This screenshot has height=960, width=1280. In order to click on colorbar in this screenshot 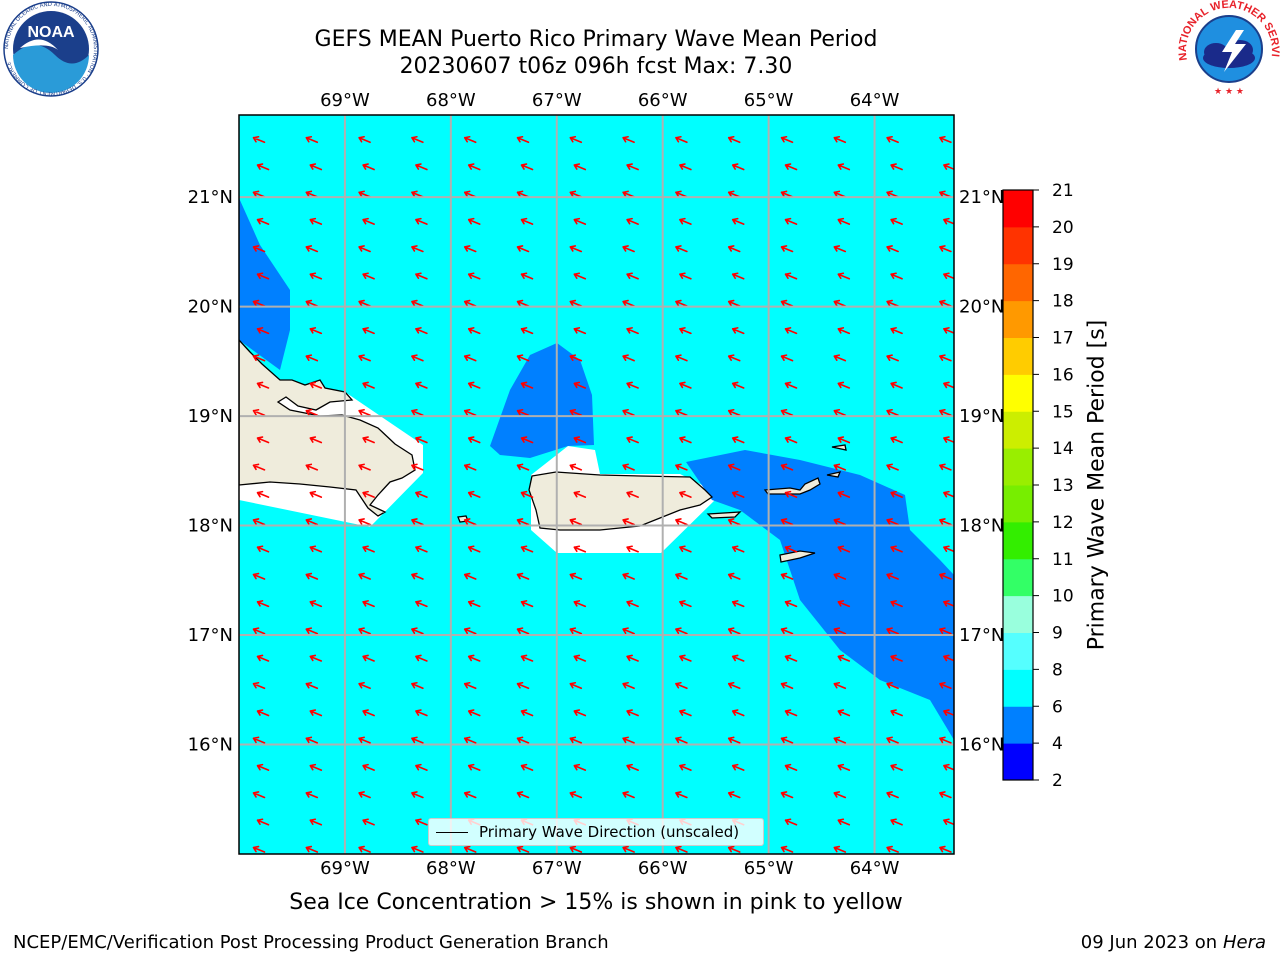, I will do `click(1018, 485)`.